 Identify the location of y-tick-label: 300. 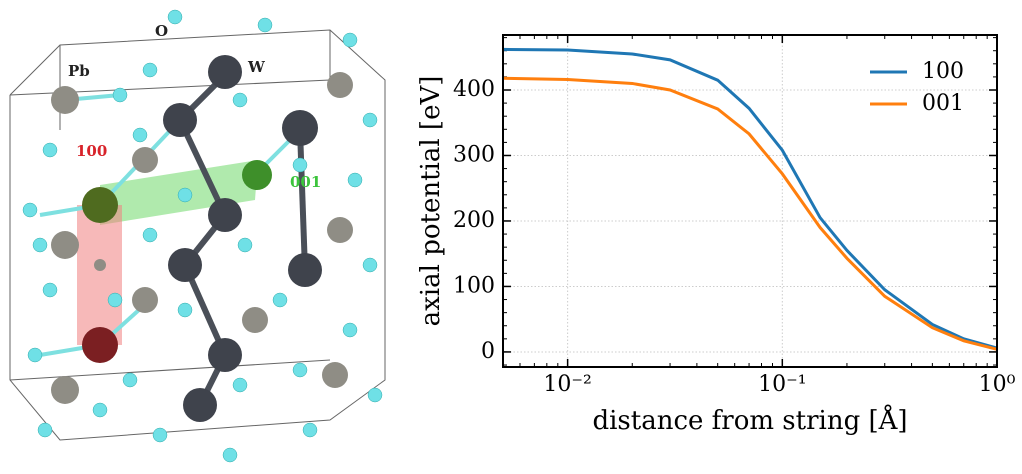
(474, 154).